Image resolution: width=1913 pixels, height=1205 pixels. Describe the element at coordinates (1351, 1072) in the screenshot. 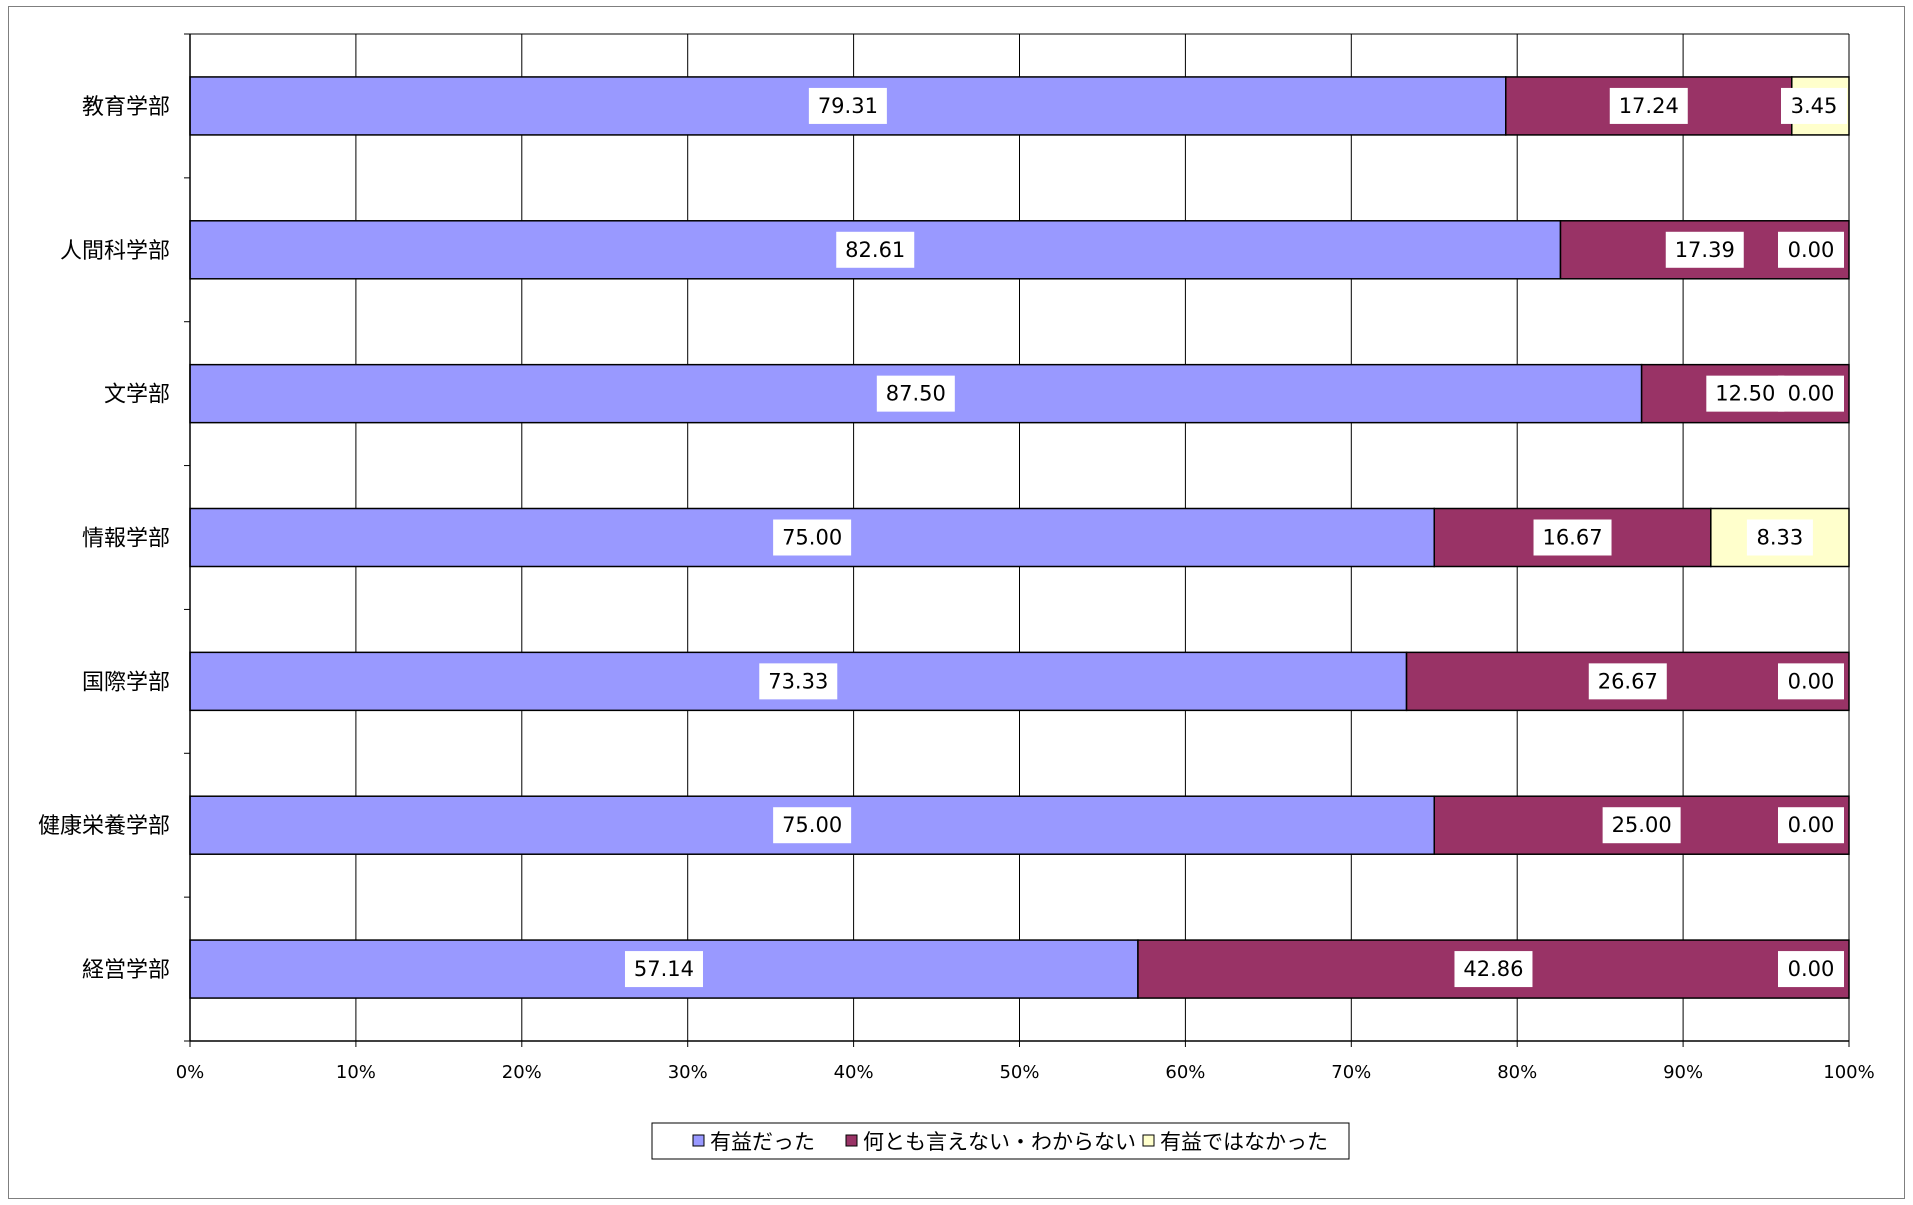

I see `x-tick-label: 70%` at that location.